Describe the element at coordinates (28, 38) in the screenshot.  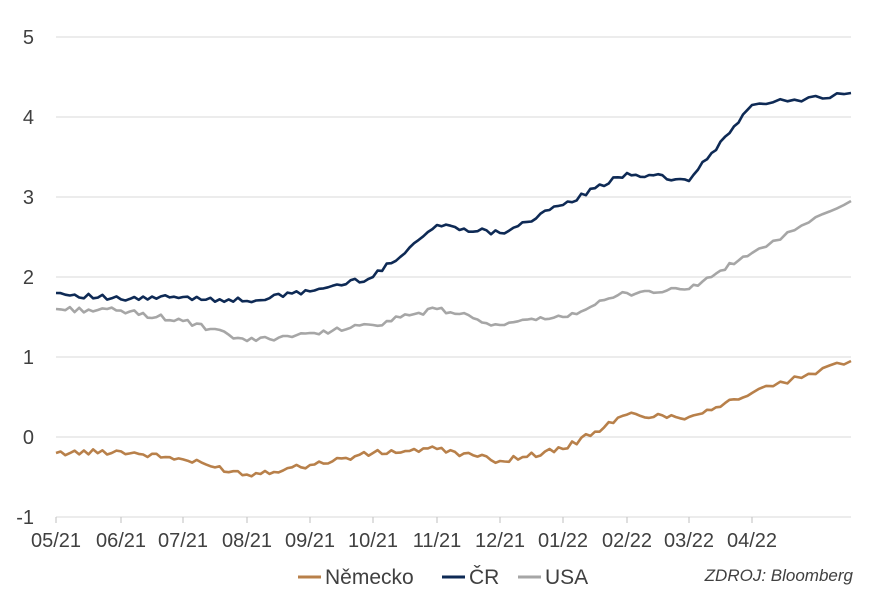
I see `y-tick-label-6: 5` at that location.